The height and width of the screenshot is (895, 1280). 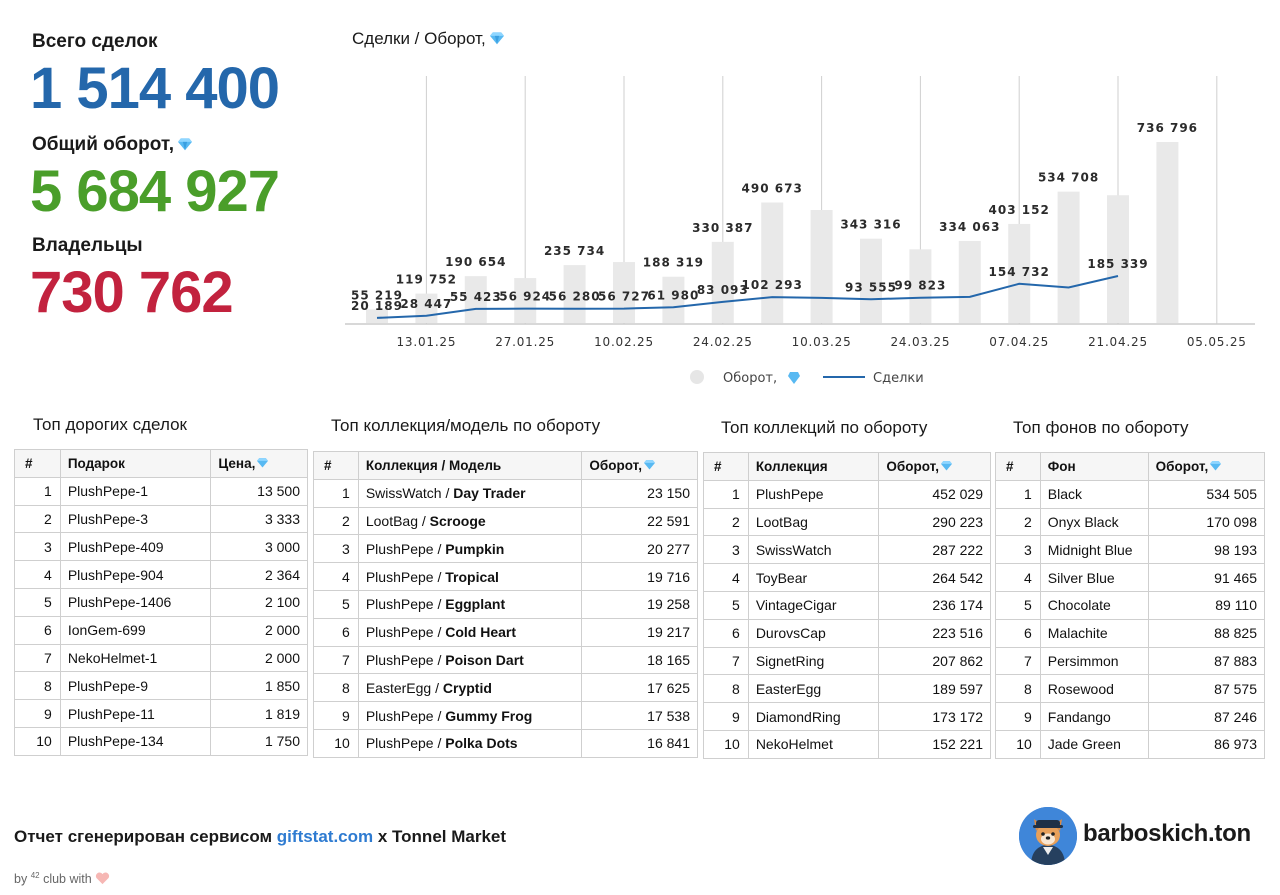 What do you see at coordinates (440, 836) in the screenshot?
I see `footer-suffix: x Tonnel Market` at bounding box center [440, 836].